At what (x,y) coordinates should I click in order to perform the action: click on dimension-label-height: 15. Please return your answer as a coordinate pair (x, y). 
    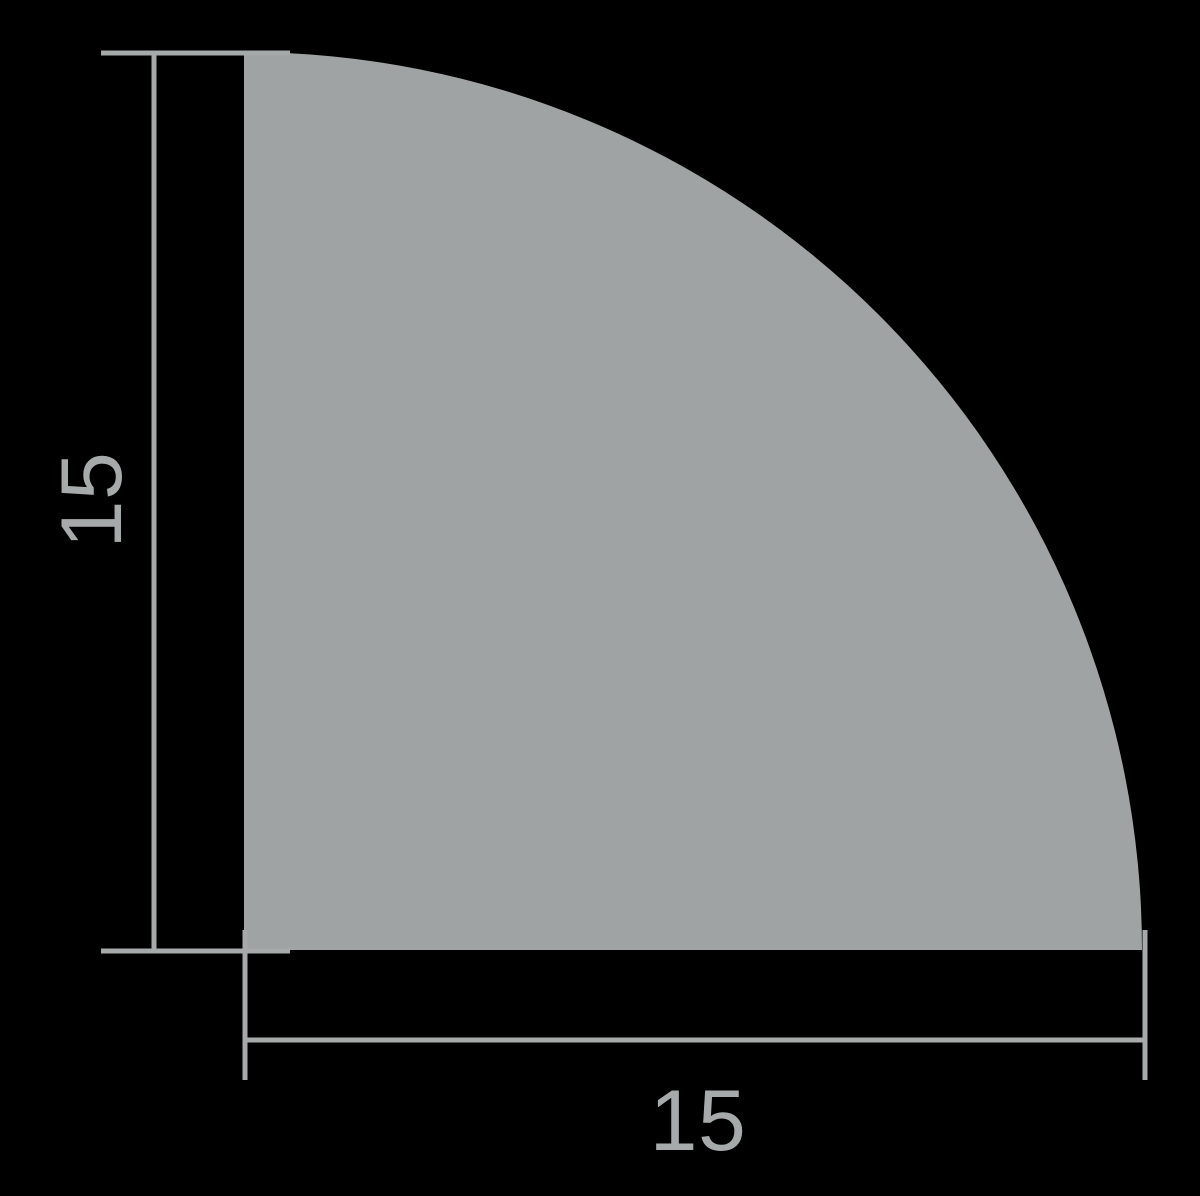
    Looking at the image, I should click on (92, 500).